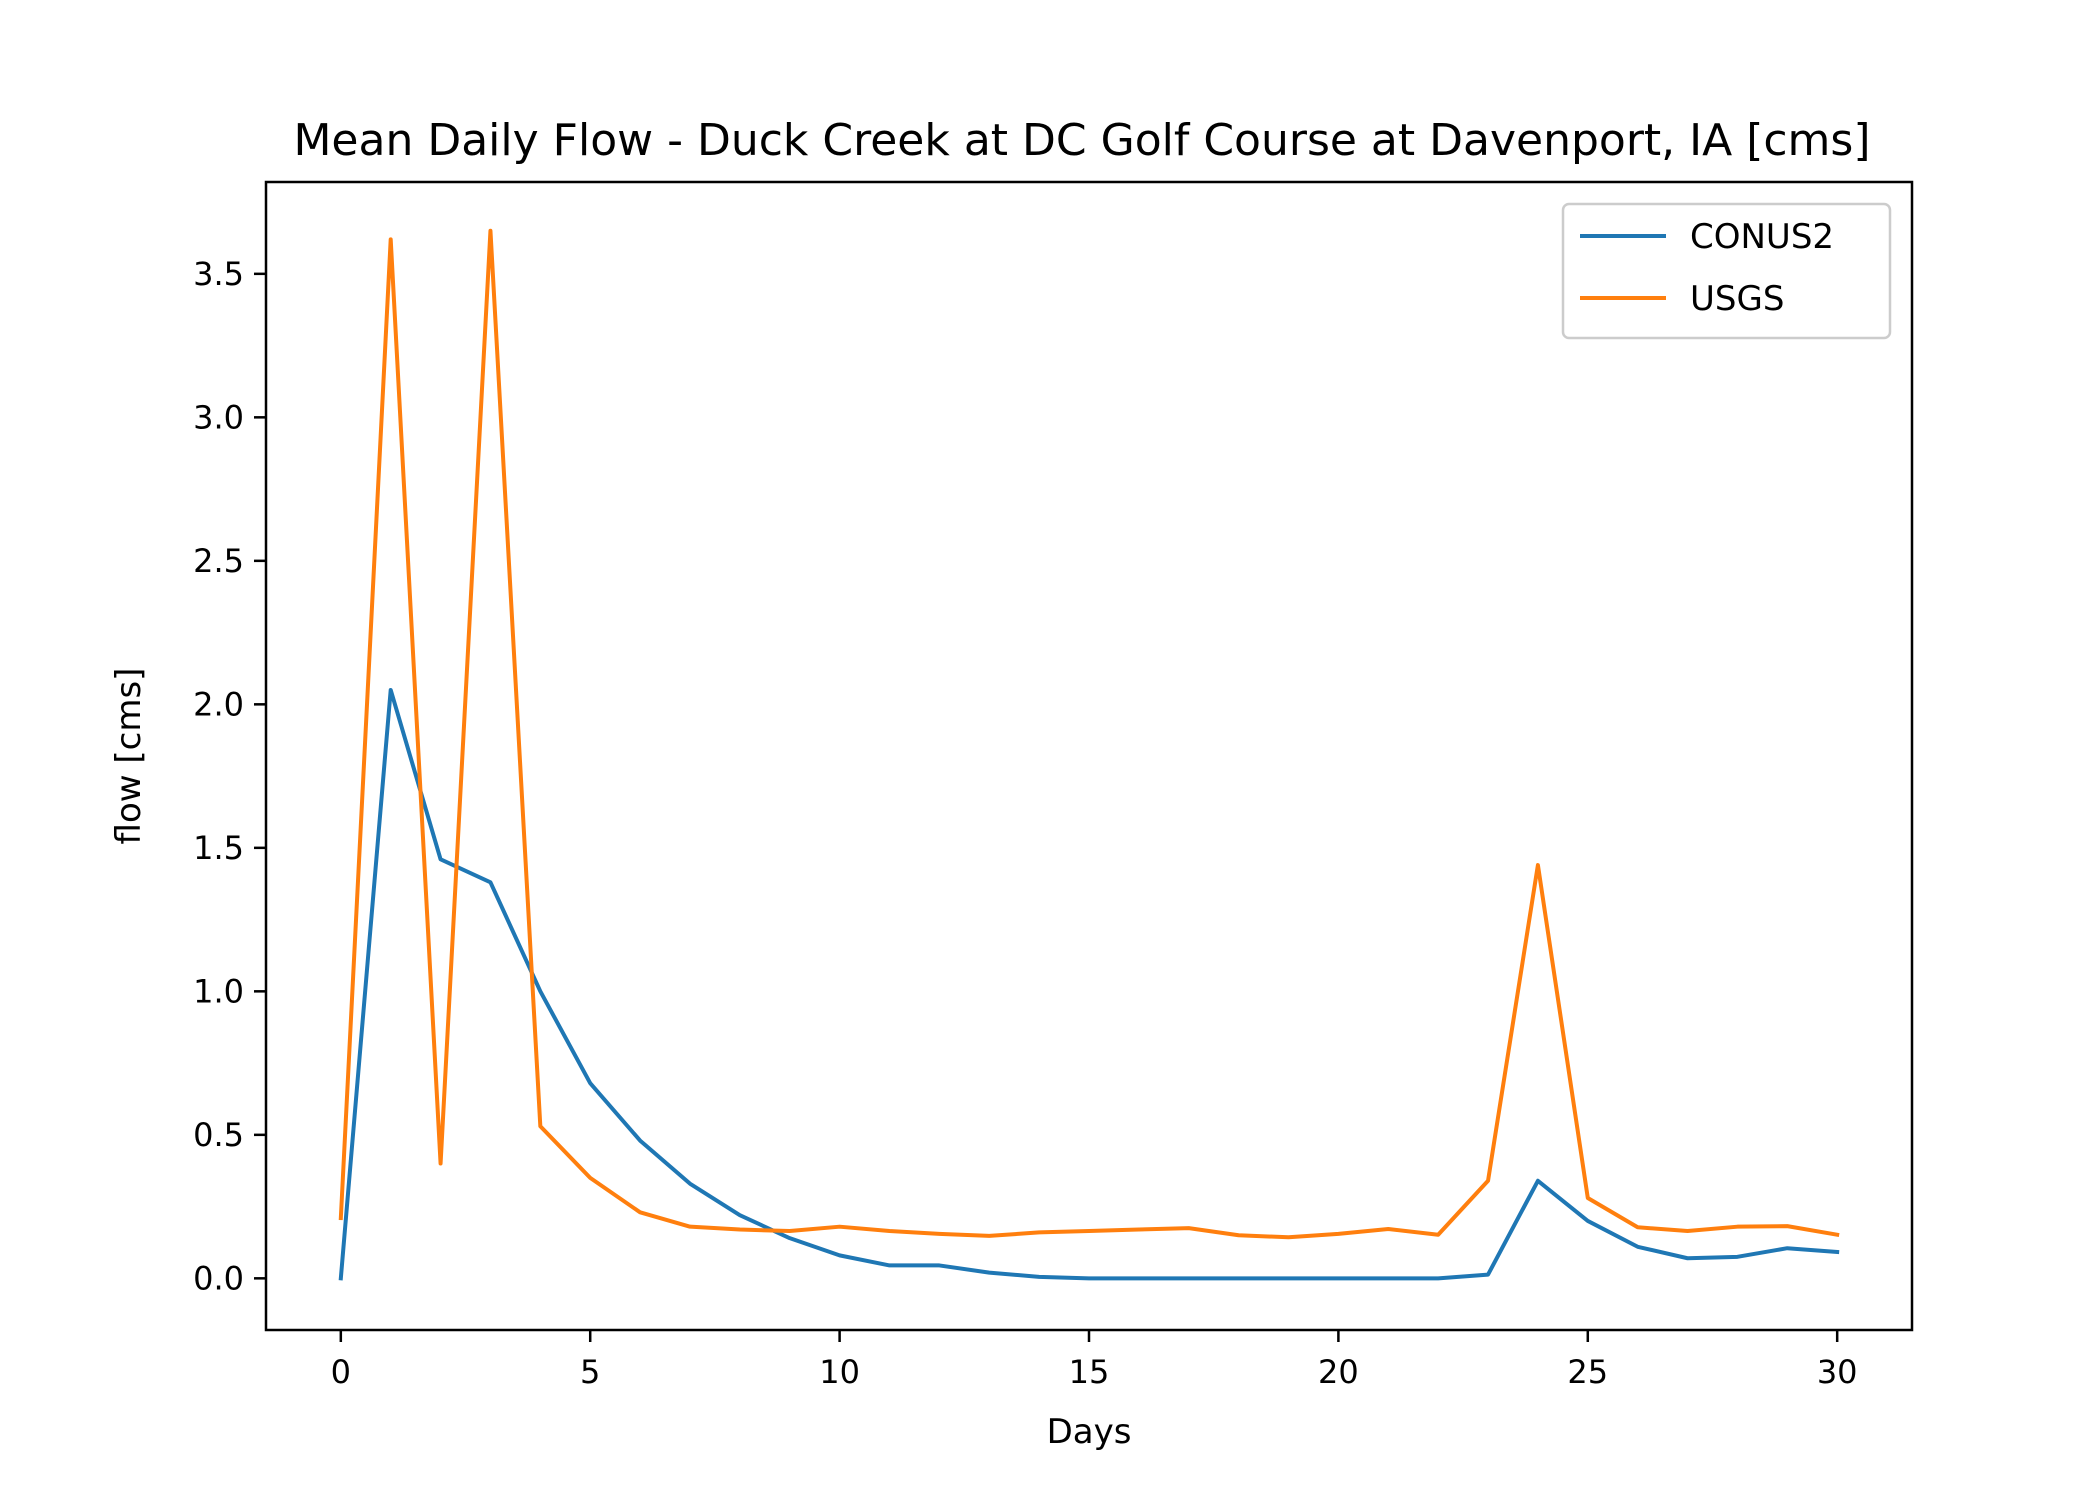  What do you see at coordinates (218, 704) in the screenshot?
I see `y-tick-label: 2.0` at bounding box center [218, 704].